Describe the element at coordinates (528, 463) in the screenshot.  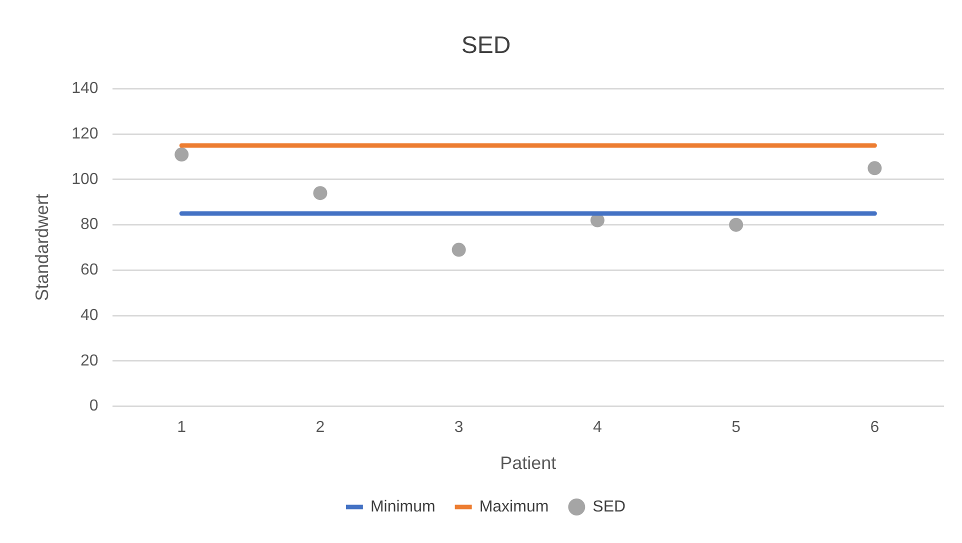
I see `x-axis-title: Patient` at that location.